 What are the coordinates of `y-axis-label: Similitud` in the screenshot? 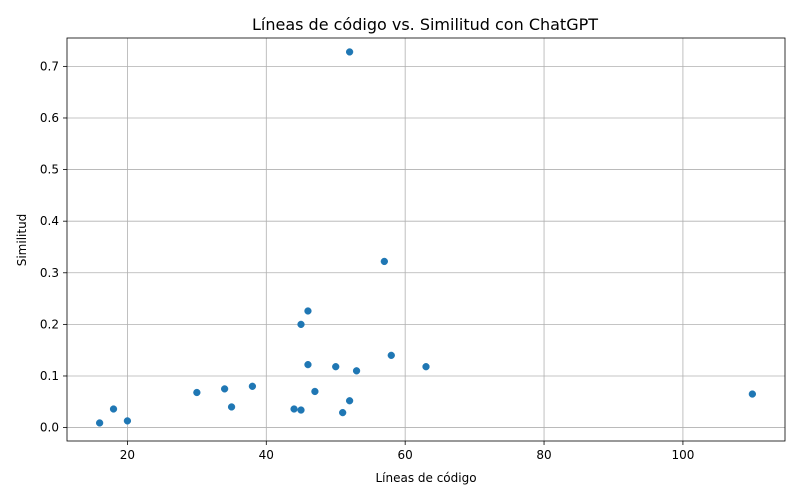 It's located at (22, 240).